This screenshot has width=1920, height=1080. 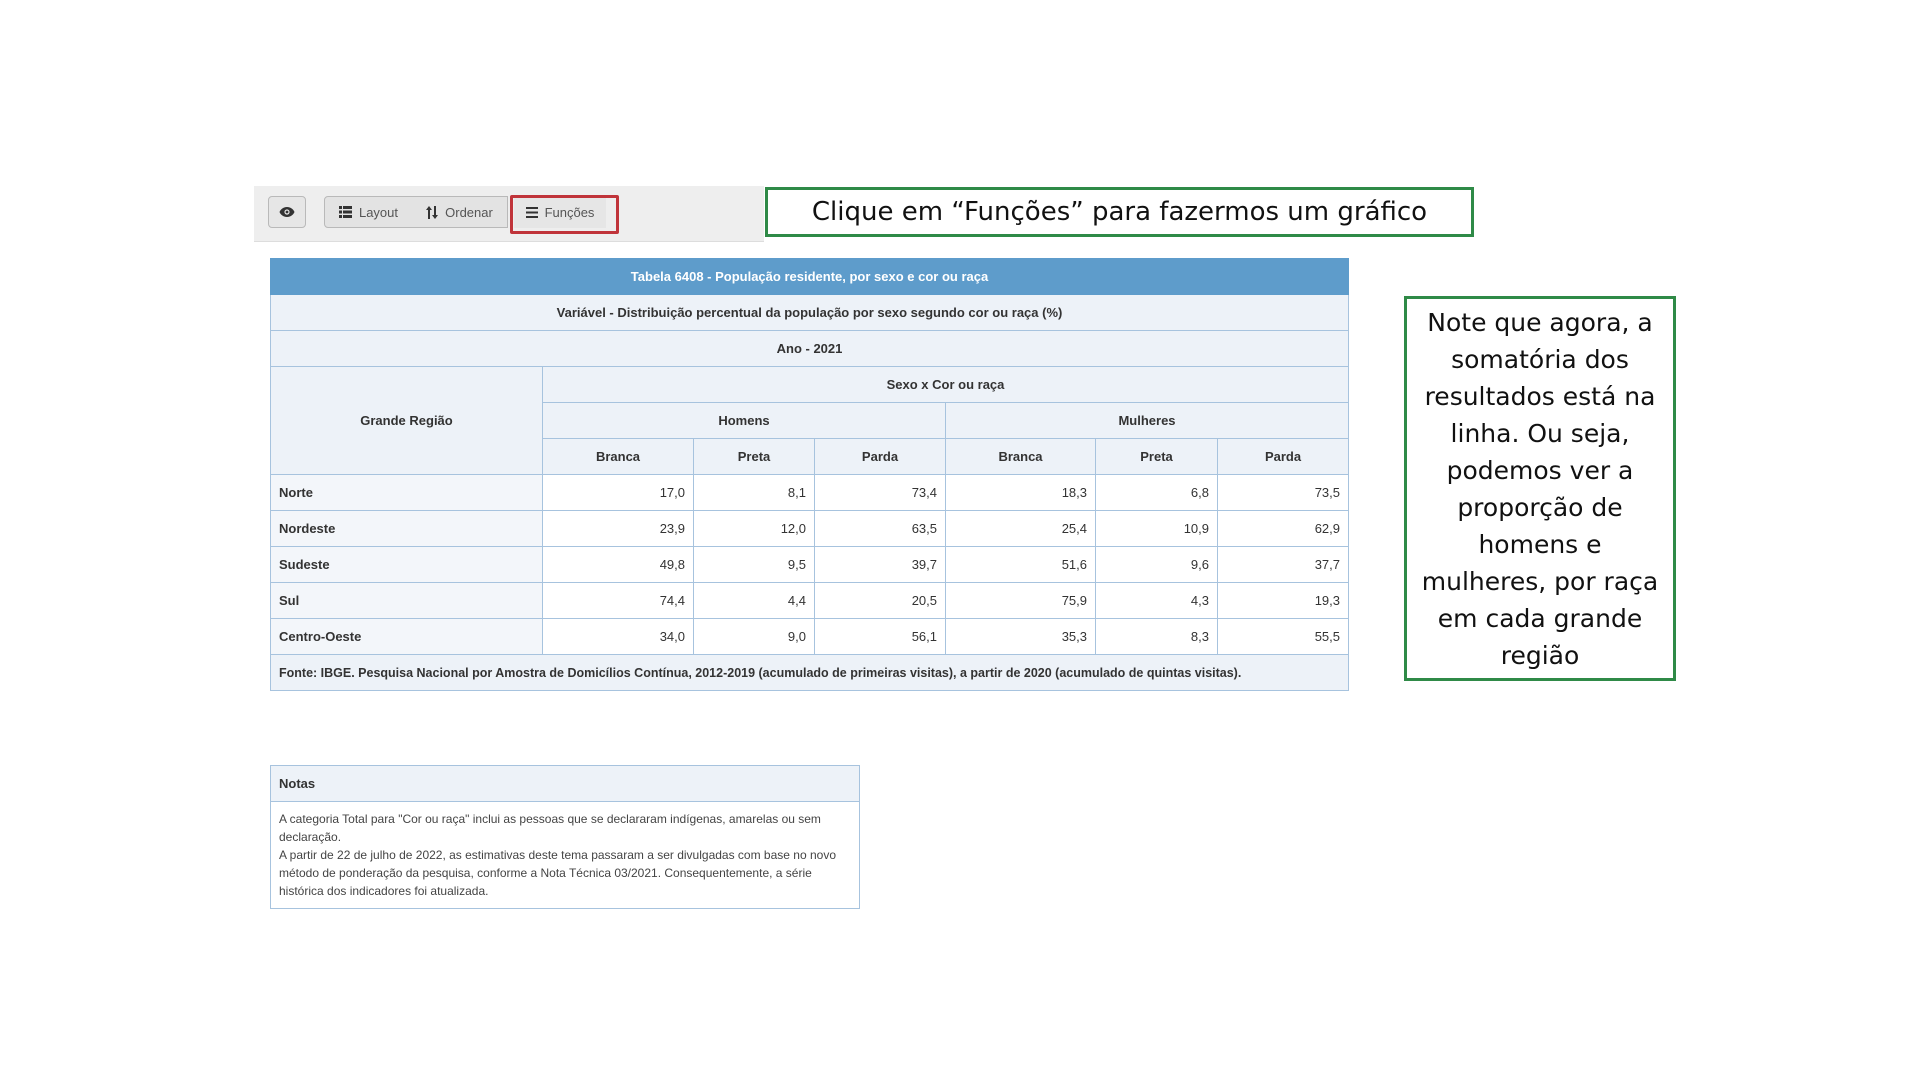 I want to click on cell-value: 51,6, so click(x=1020, y=564).